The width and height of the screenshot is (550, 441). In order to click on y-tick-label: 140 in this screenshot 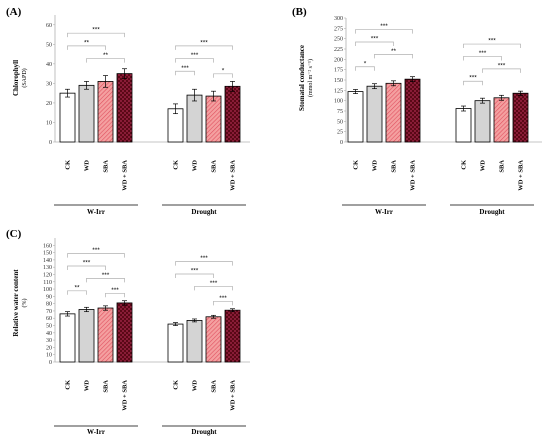, I will do `click(47, 261)`.